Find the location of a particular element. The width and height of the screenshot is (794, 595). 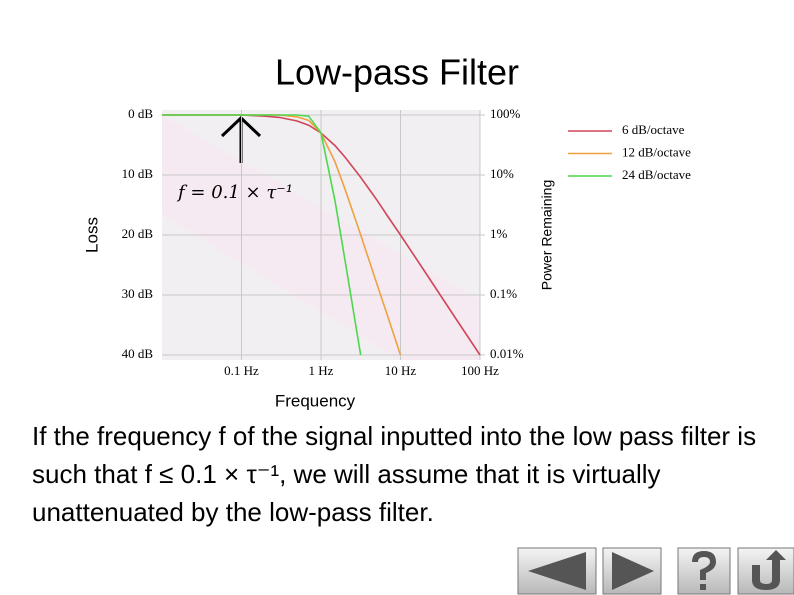

series-line is located at coordinates (262, 235).